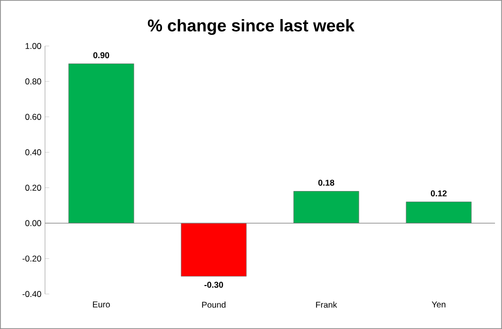 Image resolution: width=502 pixels, height=329 pixels. What do you see at coordinates (33, 152) in the screenshot?
I see `y-tick-label: 0.40` at bounding box center [33, 152].